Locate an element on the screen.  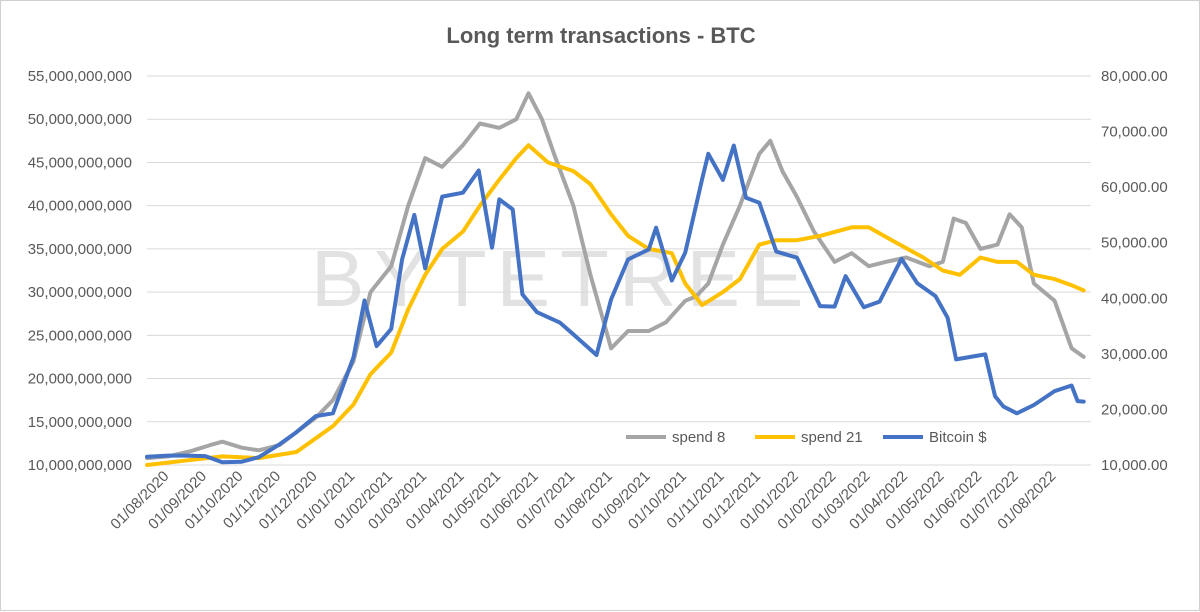
left-tick-label: 15,000,000,000 is located at coordinates (80, 422).